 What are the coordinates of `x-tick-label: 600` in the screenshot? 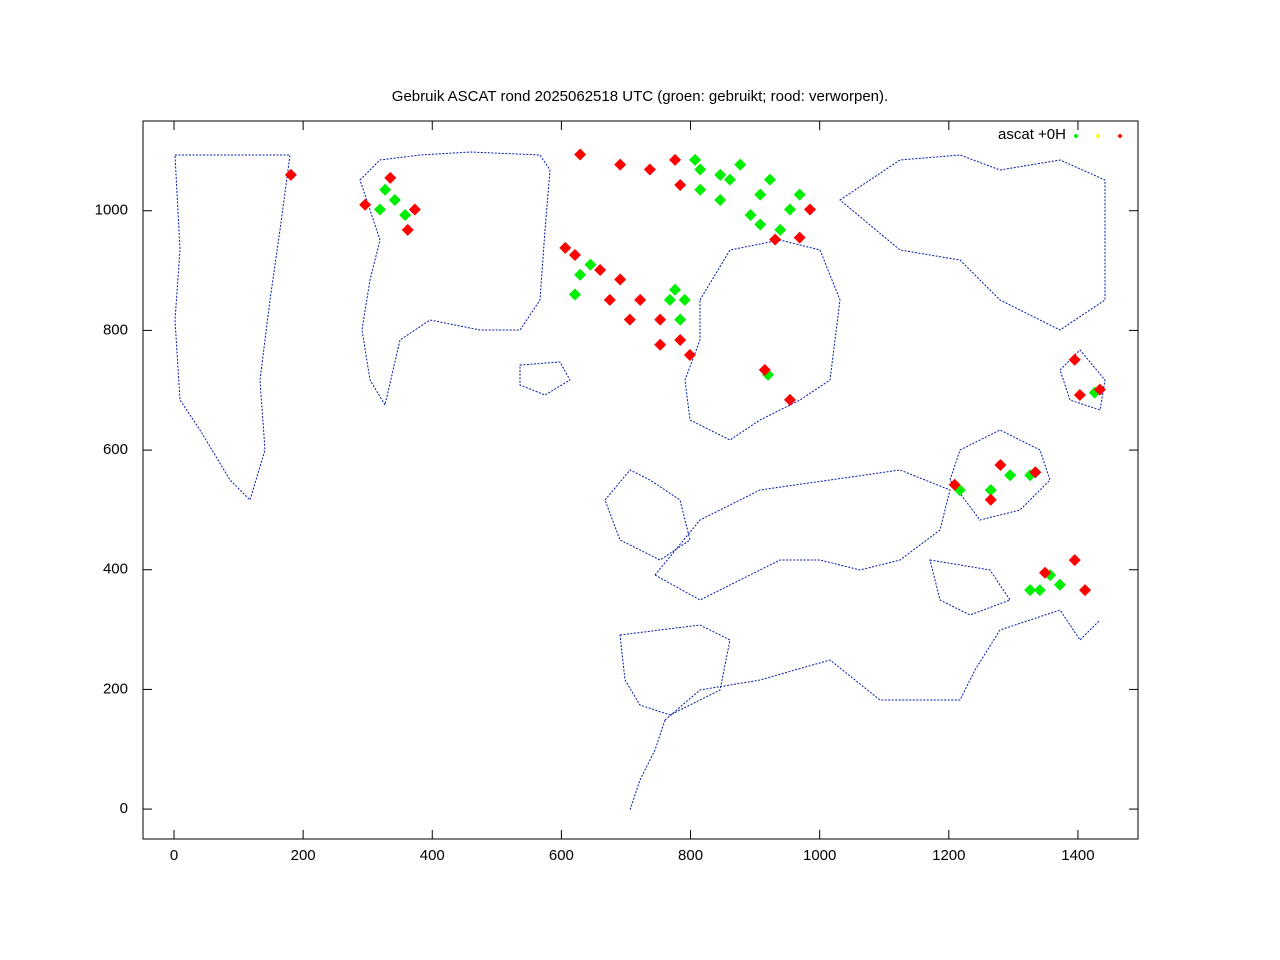 It's located at (561, 855).